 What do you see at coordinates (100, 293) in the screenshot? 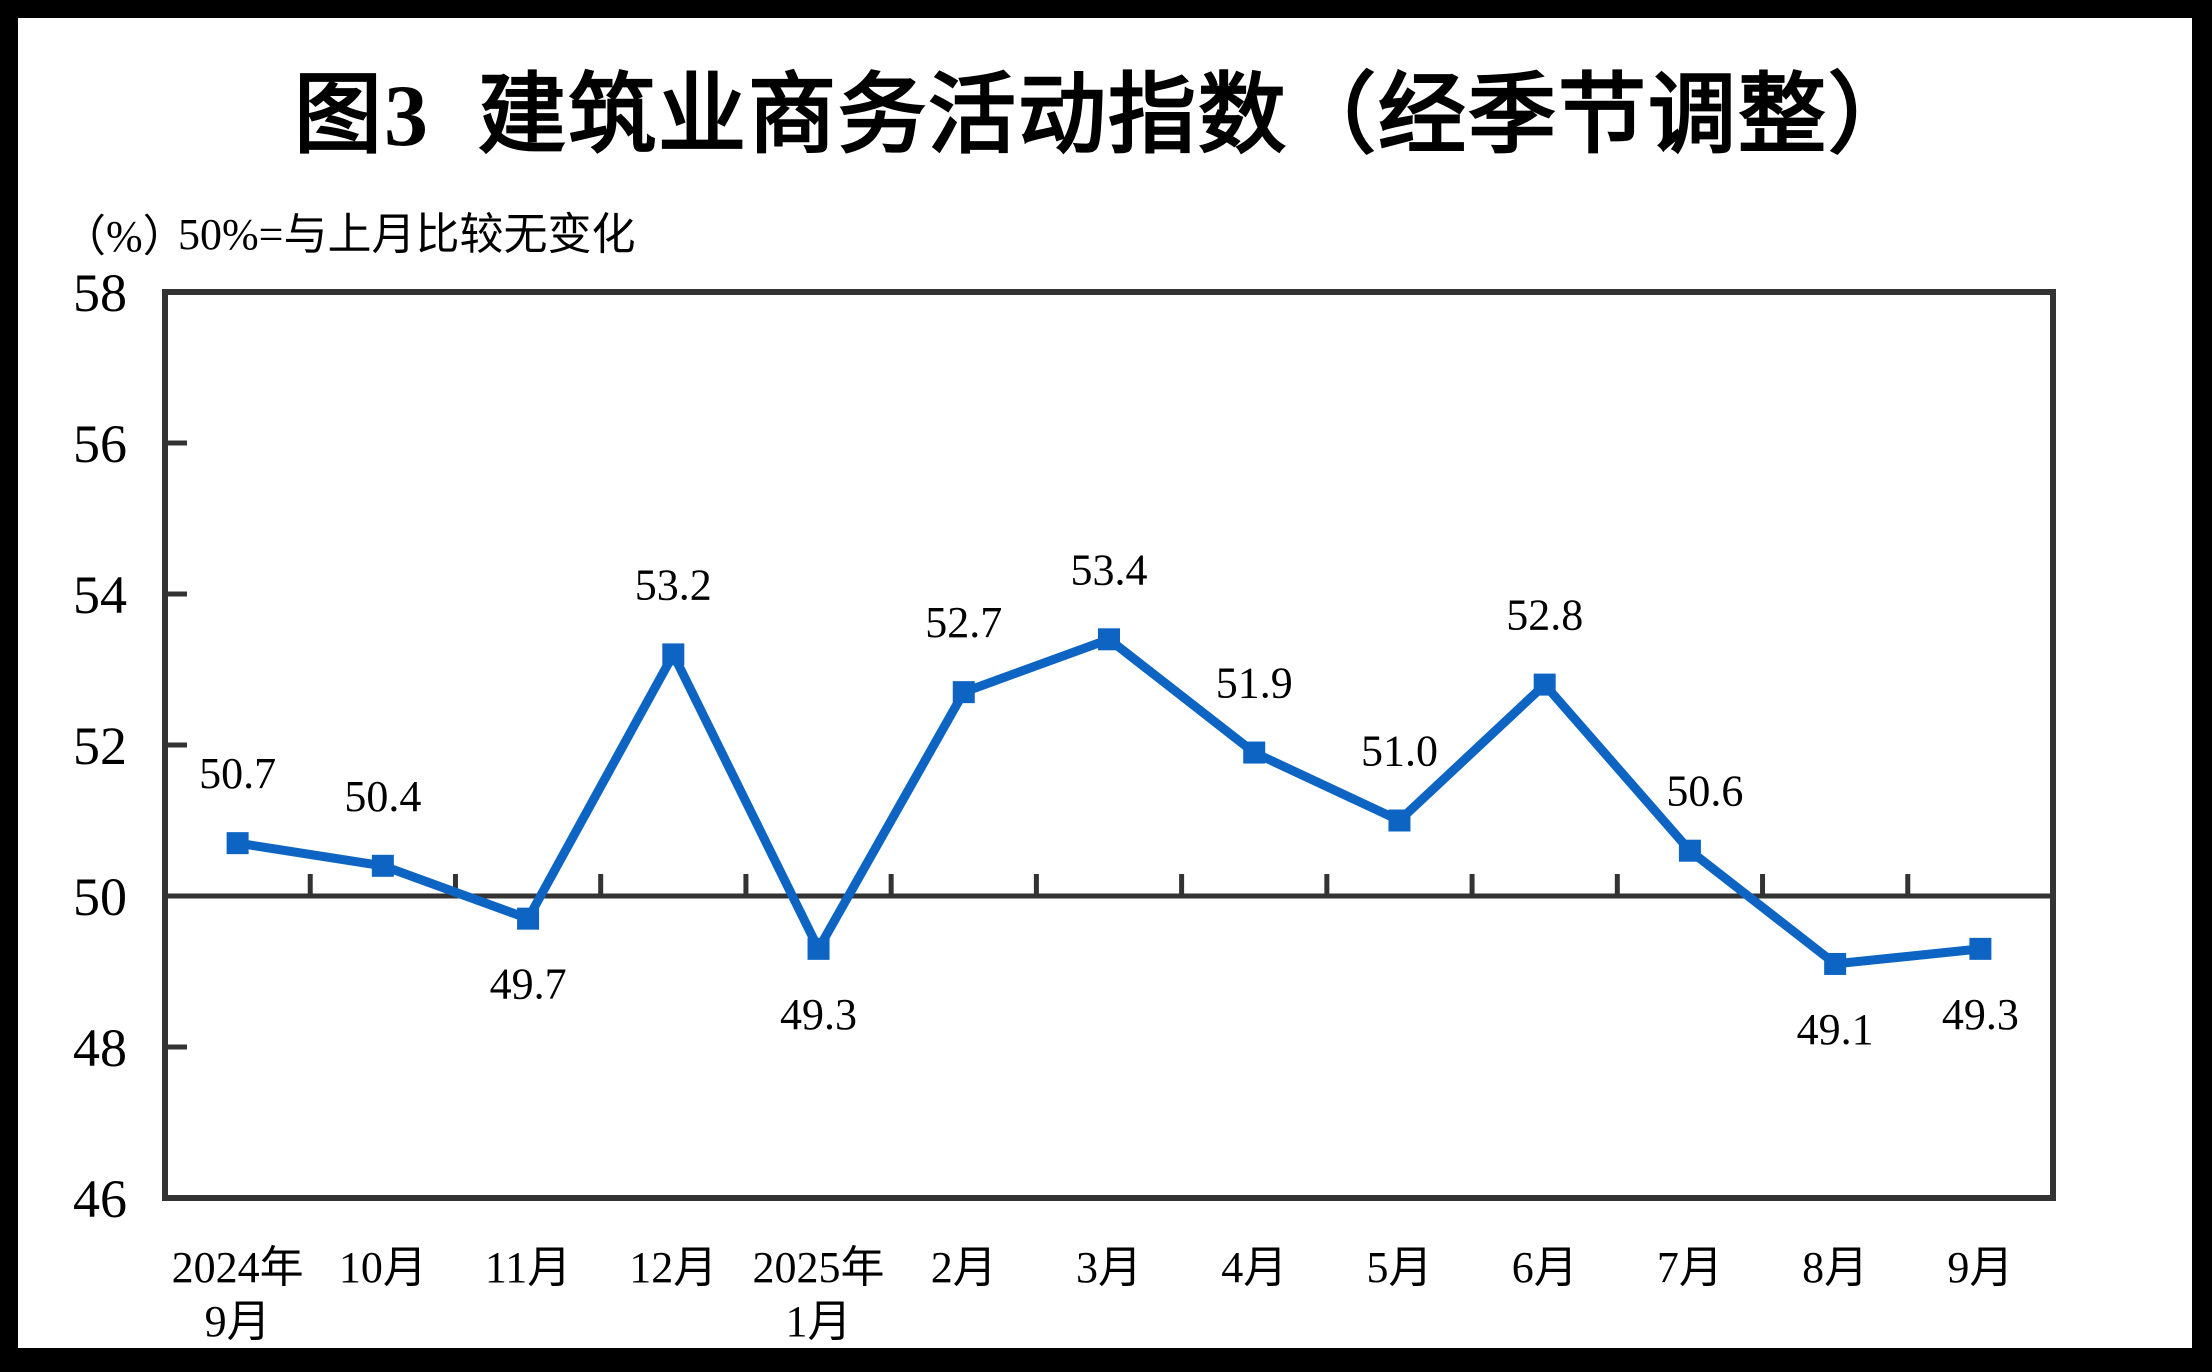
I see `y-axis-label: 58` at bounding box center [100, 293].